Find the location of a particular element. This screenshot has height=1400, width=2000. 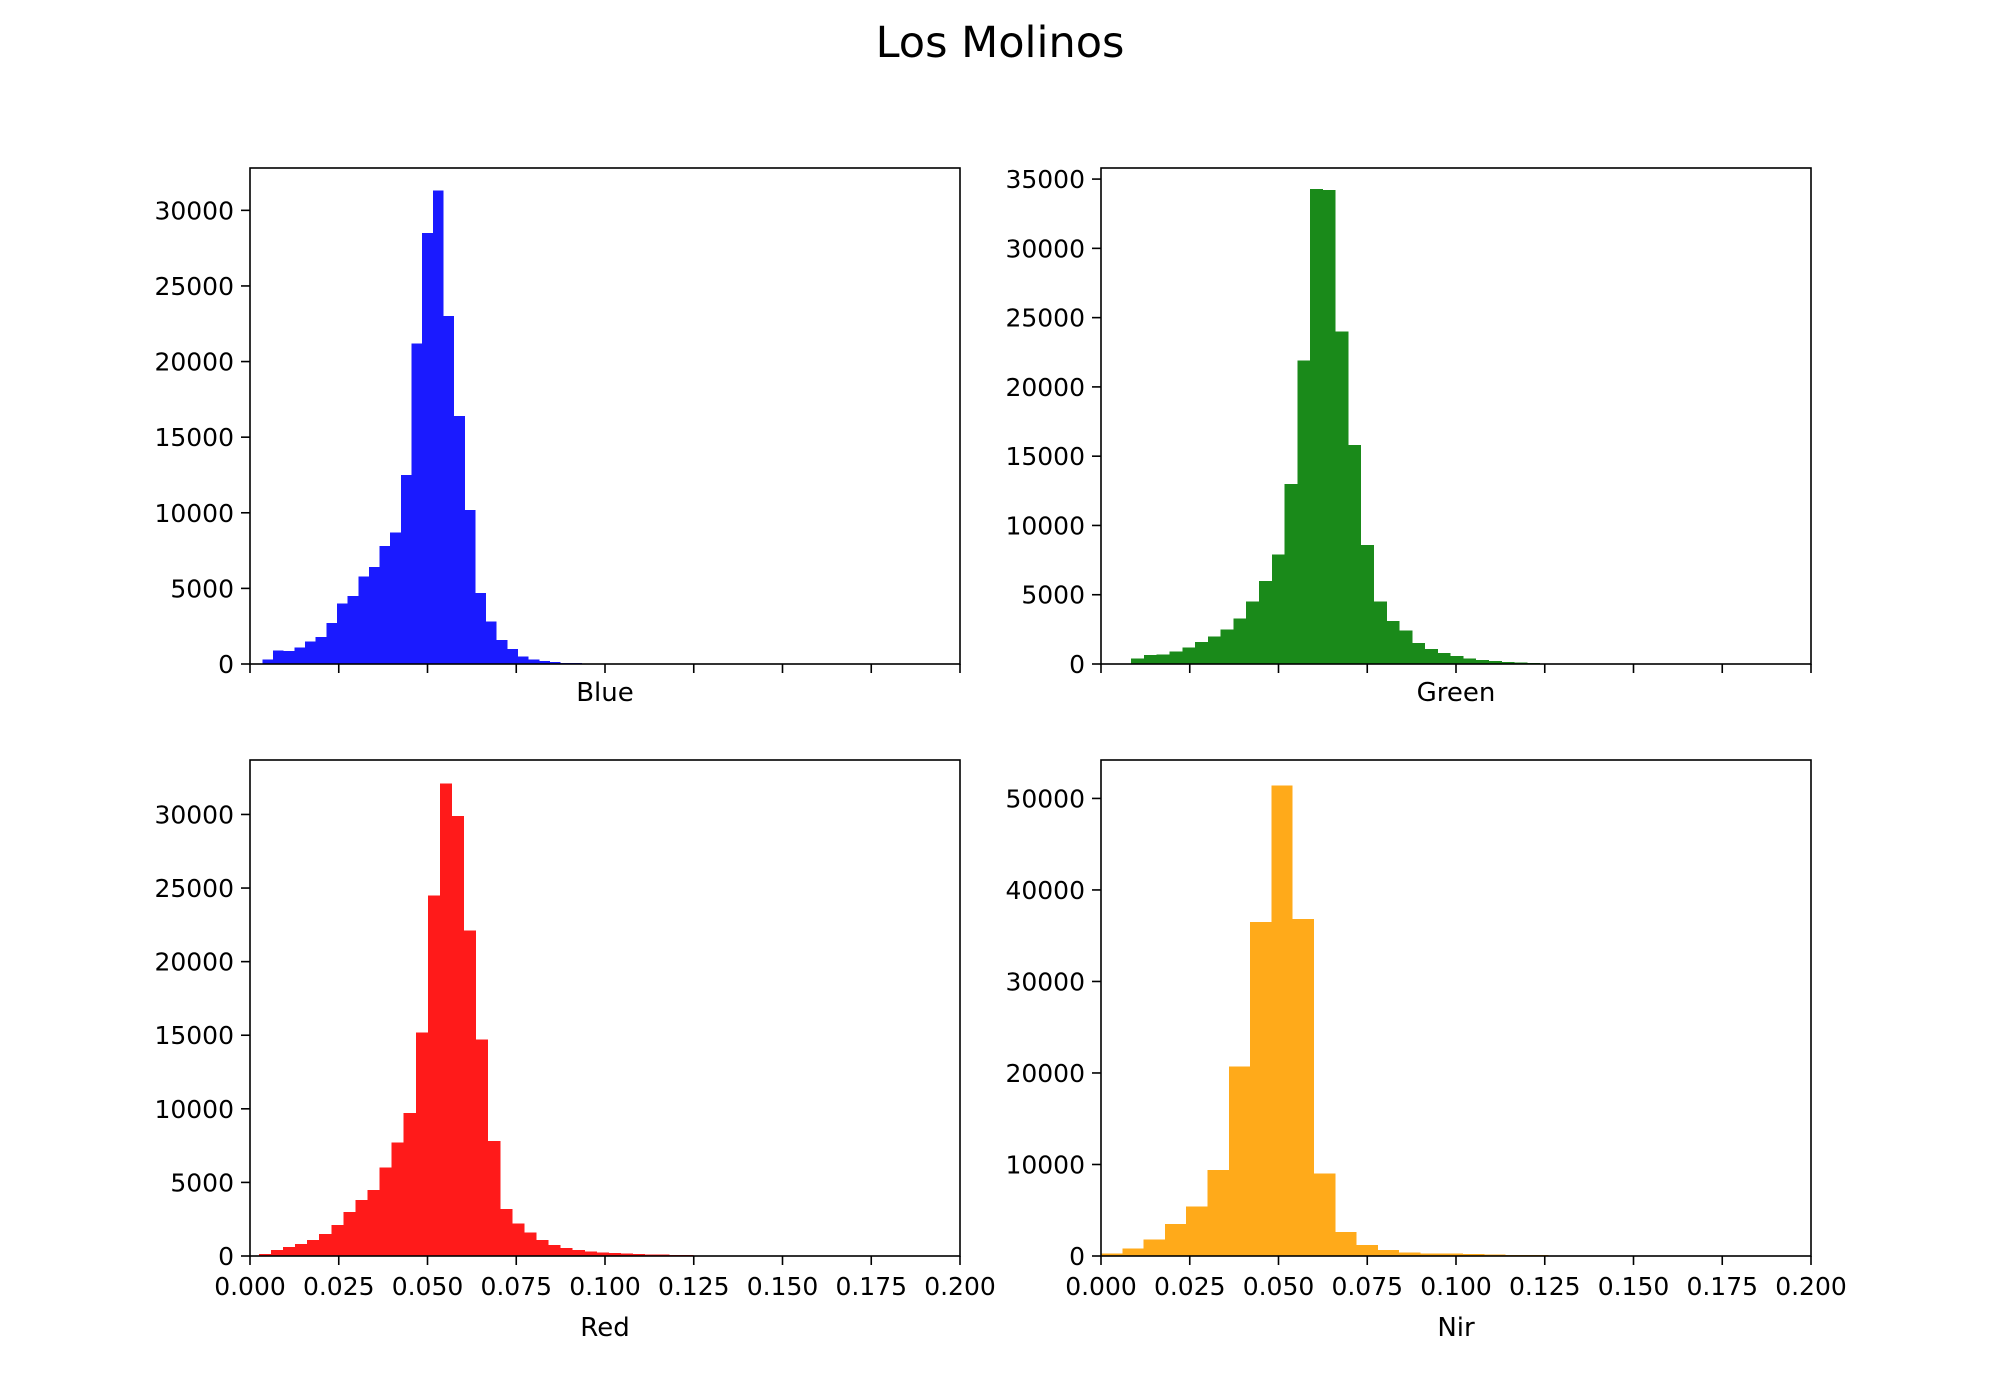

x-tick-label: 0.100 is located at coordinates (605, 1286).